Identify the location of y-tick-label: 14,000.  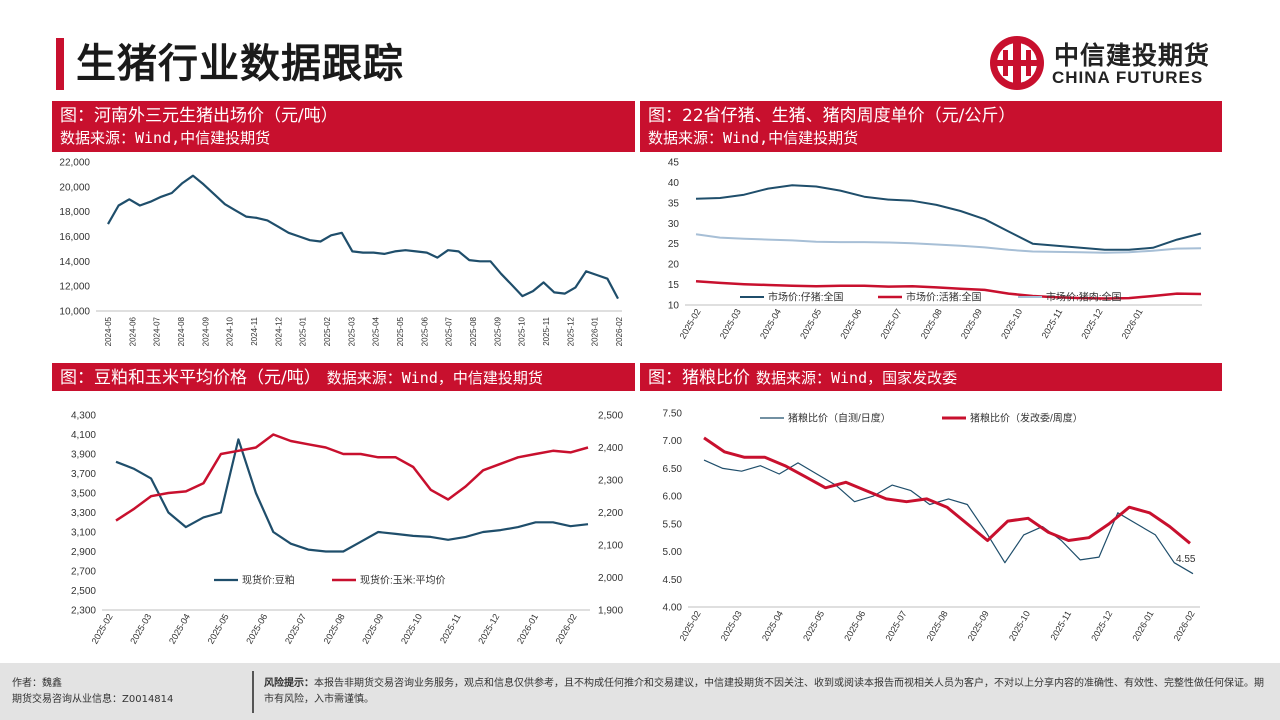
(74, 262).